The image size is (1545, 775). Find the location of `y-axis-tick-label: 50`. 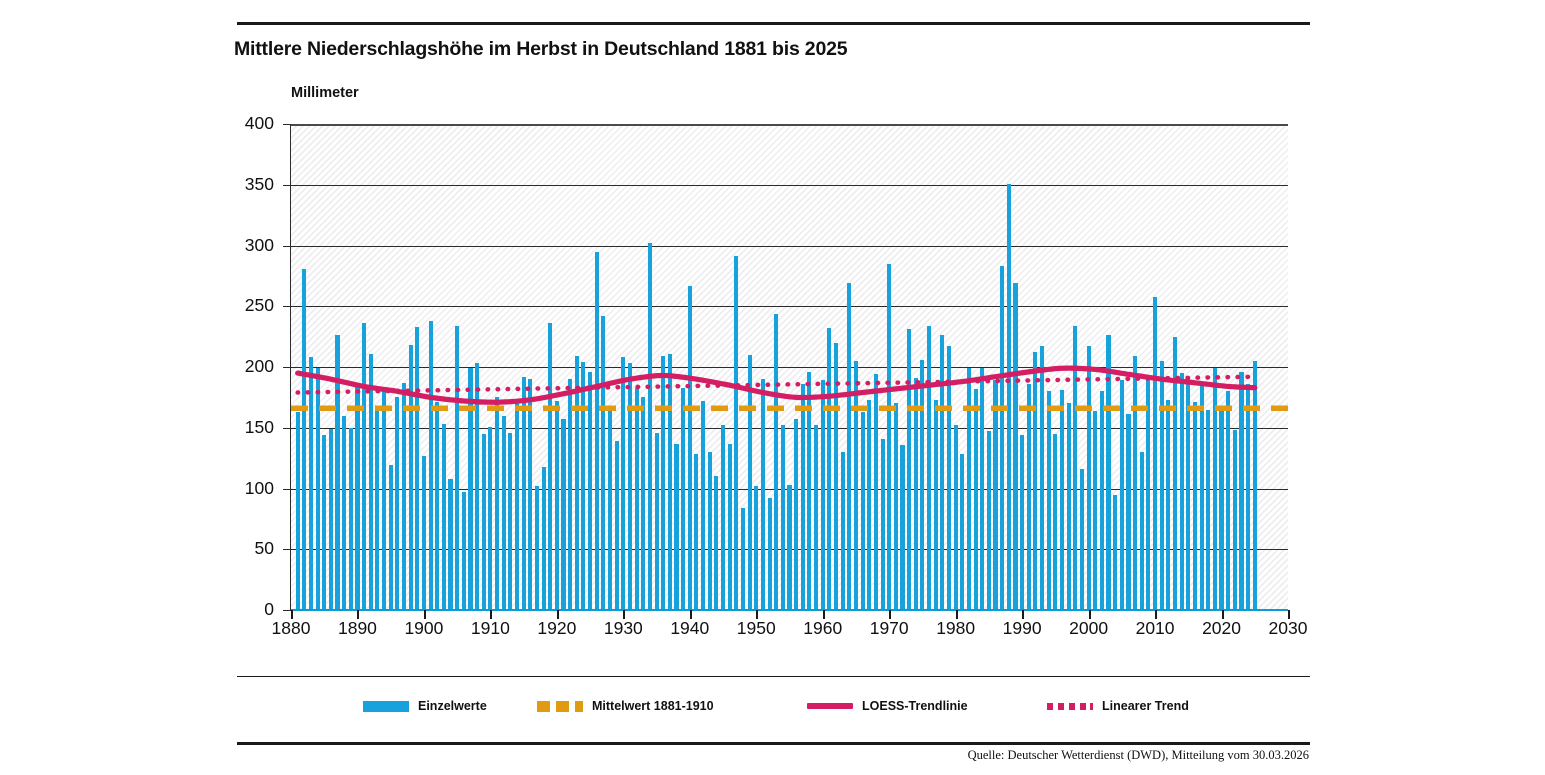

y-axis-tick-label: 50 is located at coordinates (264, 548).